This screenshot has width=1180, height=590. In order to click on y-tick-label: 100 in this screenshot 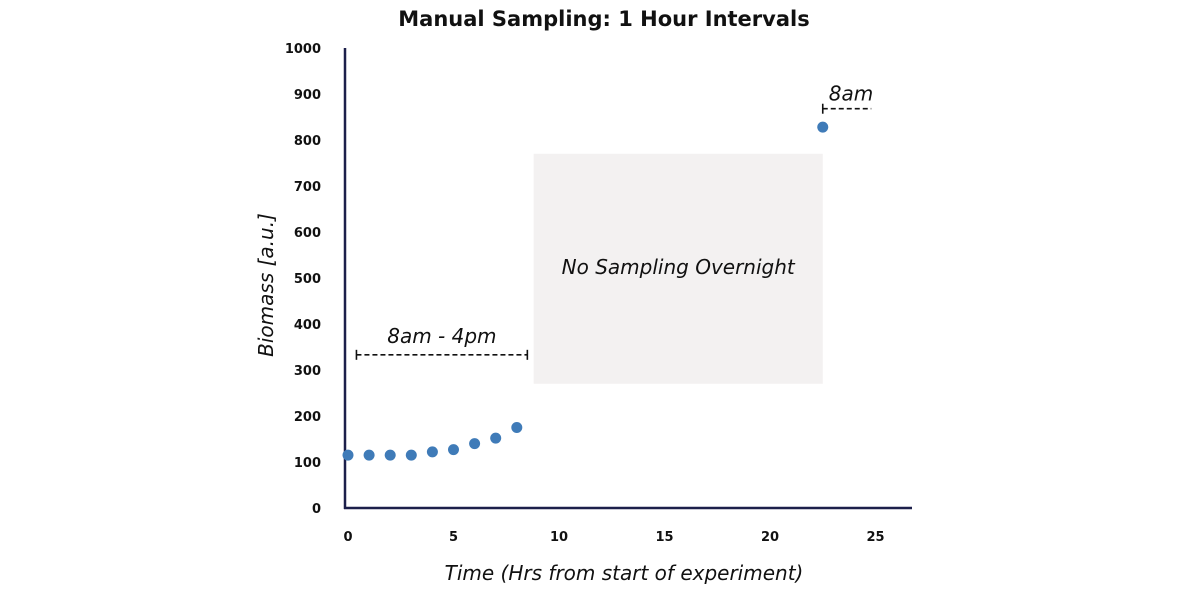, I will do `click(307, 463)`.